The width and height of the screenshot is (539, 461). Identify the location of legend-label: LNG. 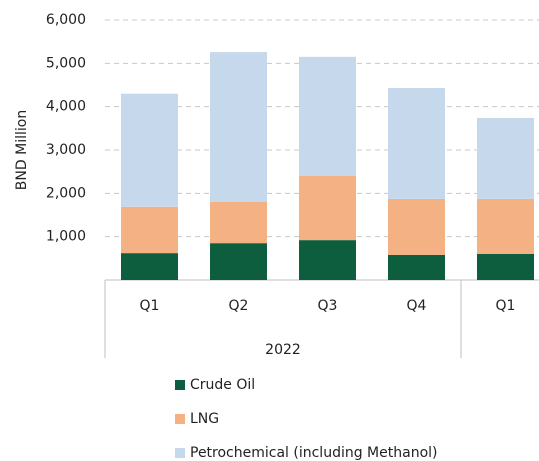
(204, 419).